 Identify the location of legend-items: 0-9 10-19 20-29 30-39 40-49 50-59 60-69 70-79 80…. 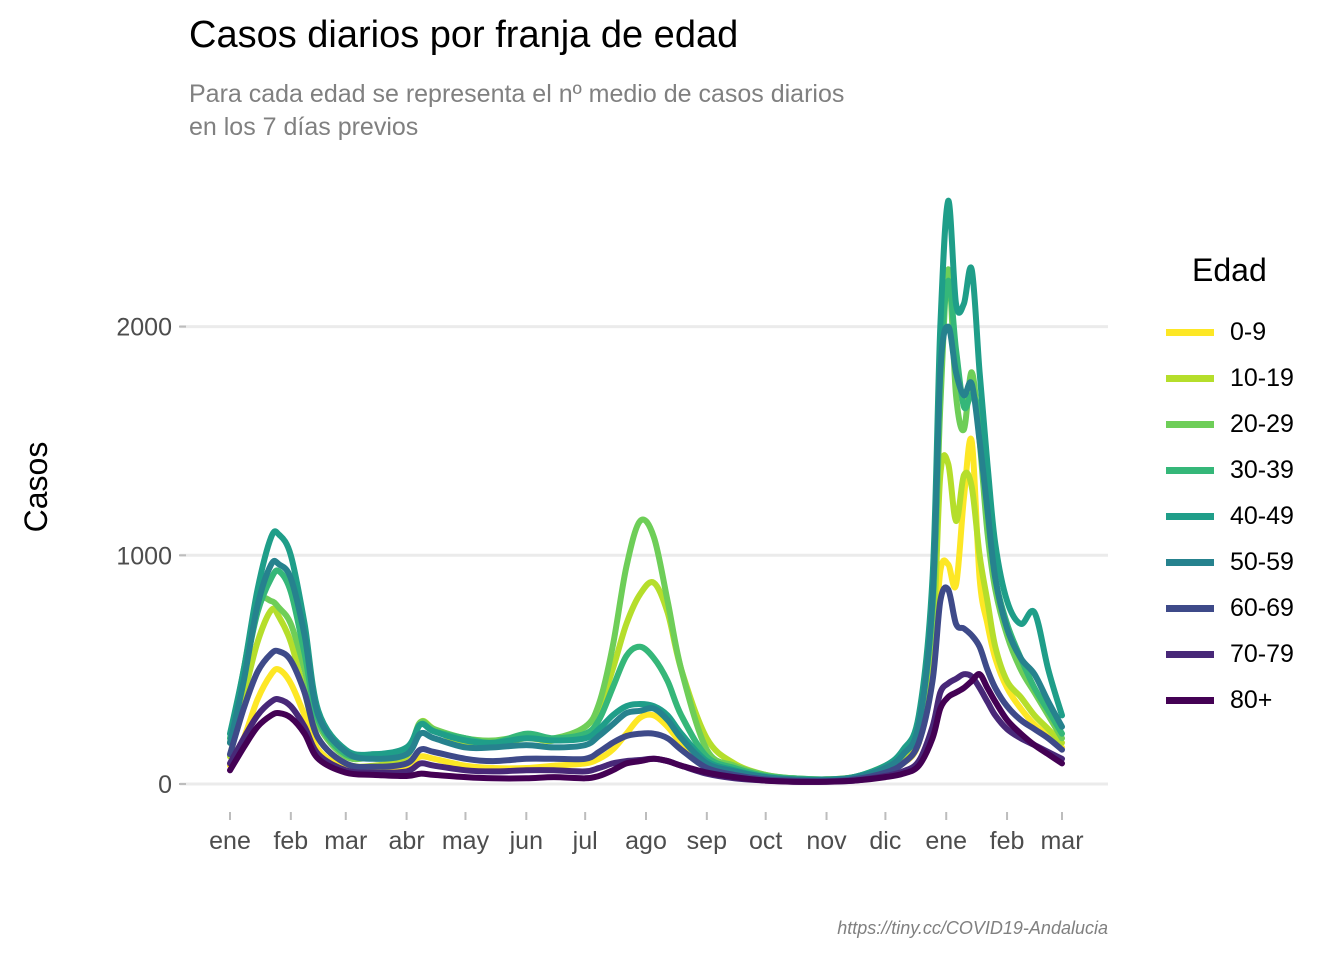
(1230, 516).